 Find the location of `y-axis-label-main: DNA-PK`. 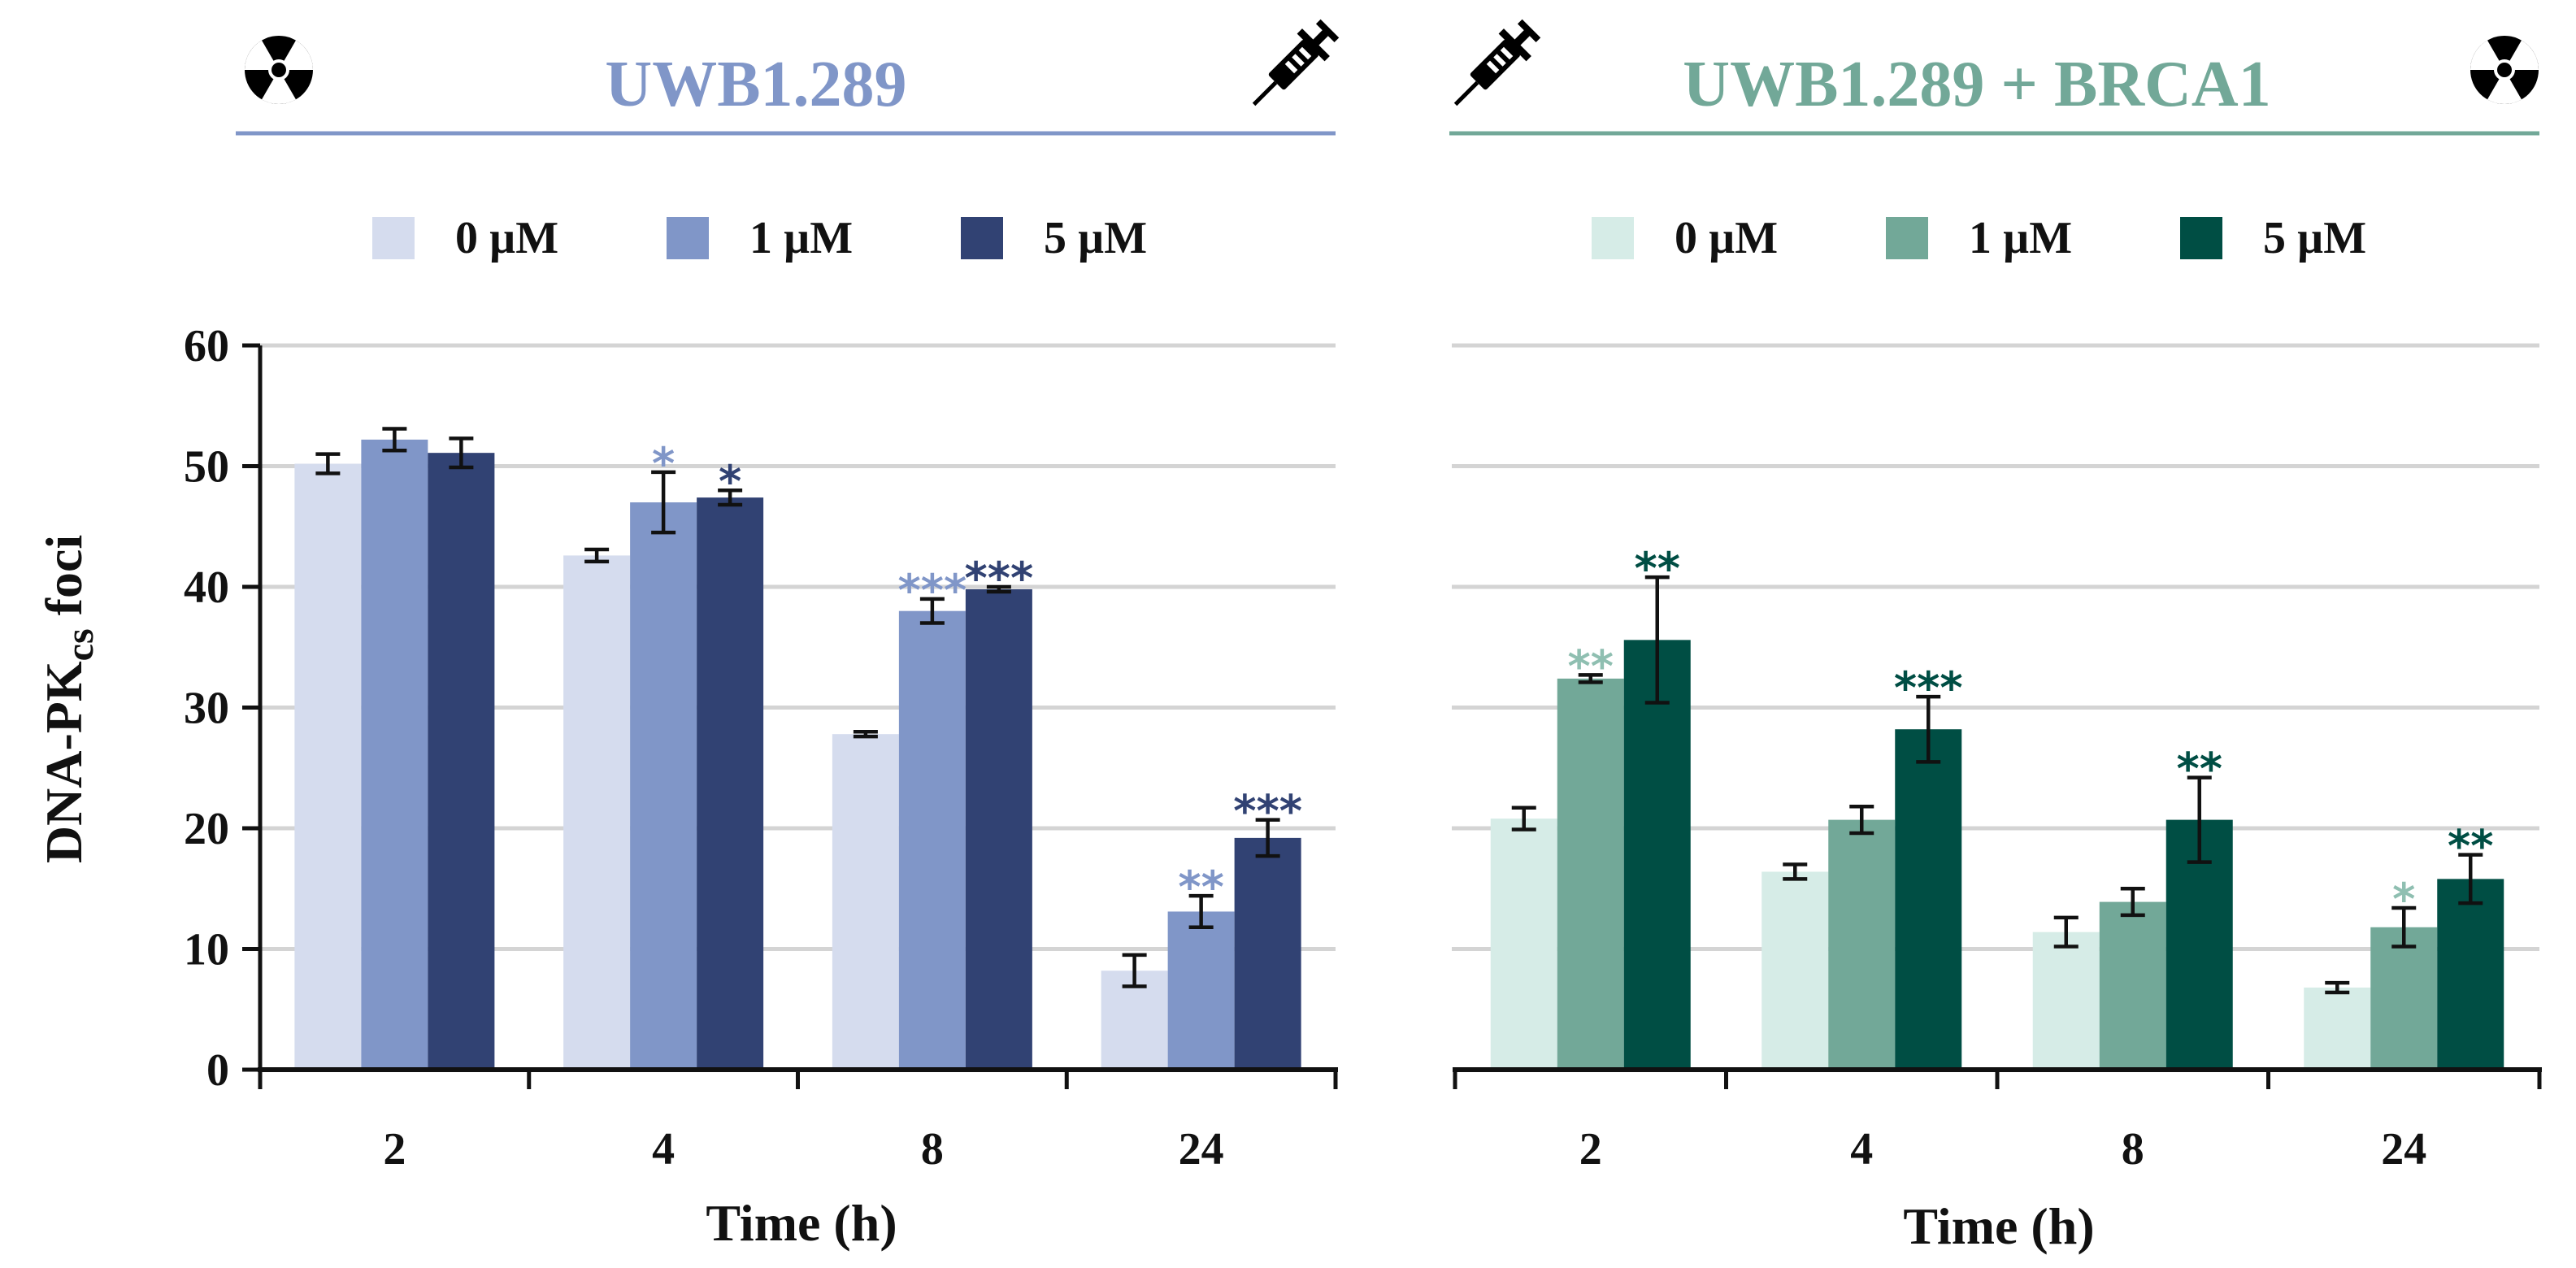

y-axis-label-main: DNA-PK is located at coordinates (64, 762).